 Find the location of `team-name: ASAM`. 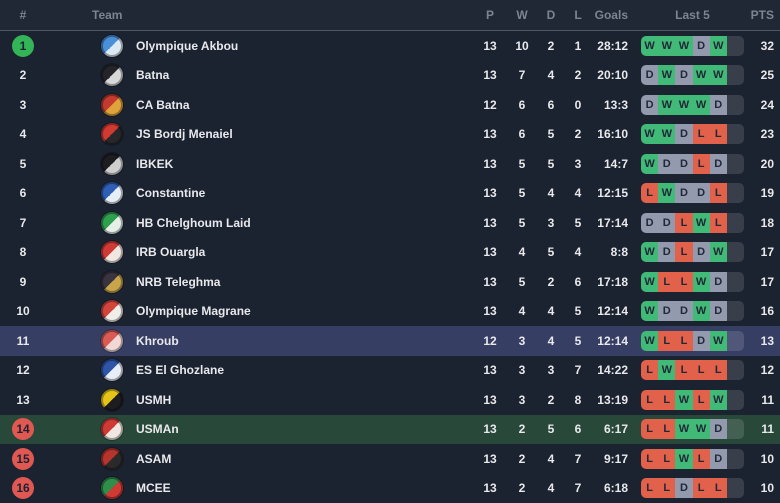

team-name: ASAM is located at coordinates (154, 458).